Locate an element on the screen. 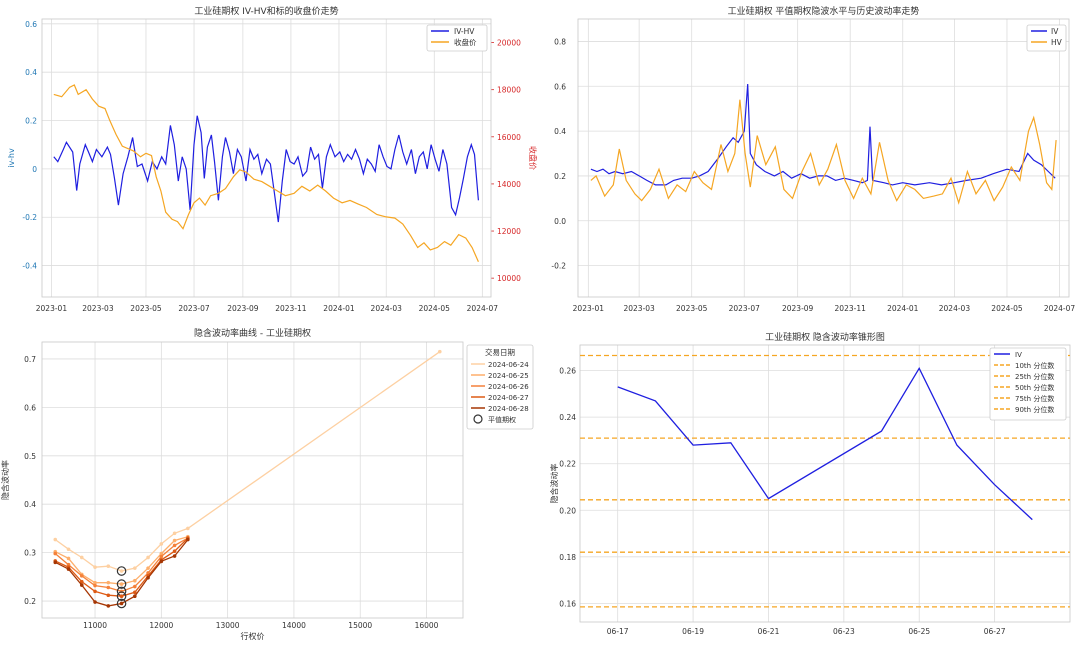  chart2-x-tick-label: 2023-03 is located at coordinates (639, 308).